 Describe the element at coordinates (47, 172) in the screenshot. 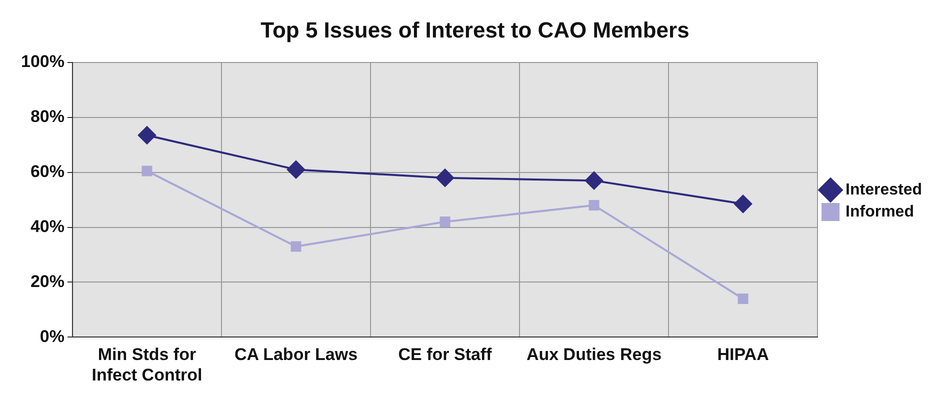

I see `y-tick-label: 60%` at that location.